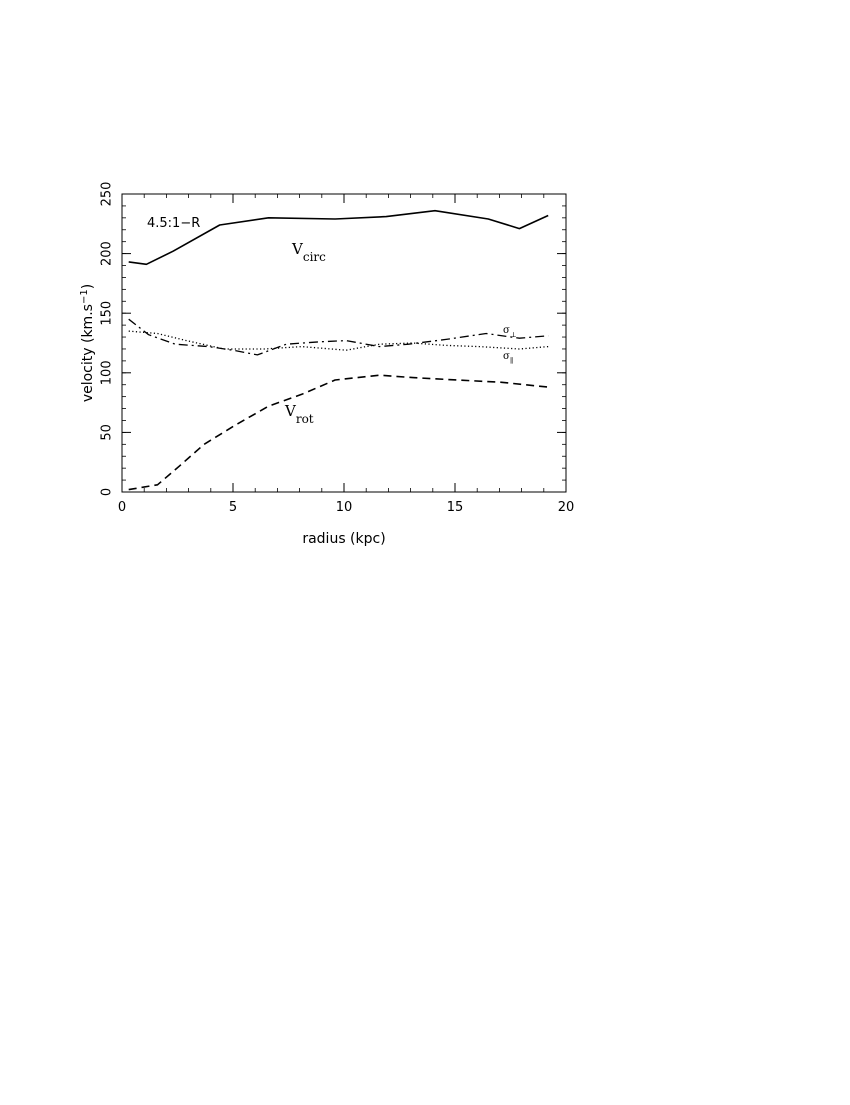 Image resolution: width=850 pixels, height=1105 pixels. What do you see at coordinates (107, 372) in the screenshot?
I see `y-tick-label: 100` at bounding box center [107, 372].